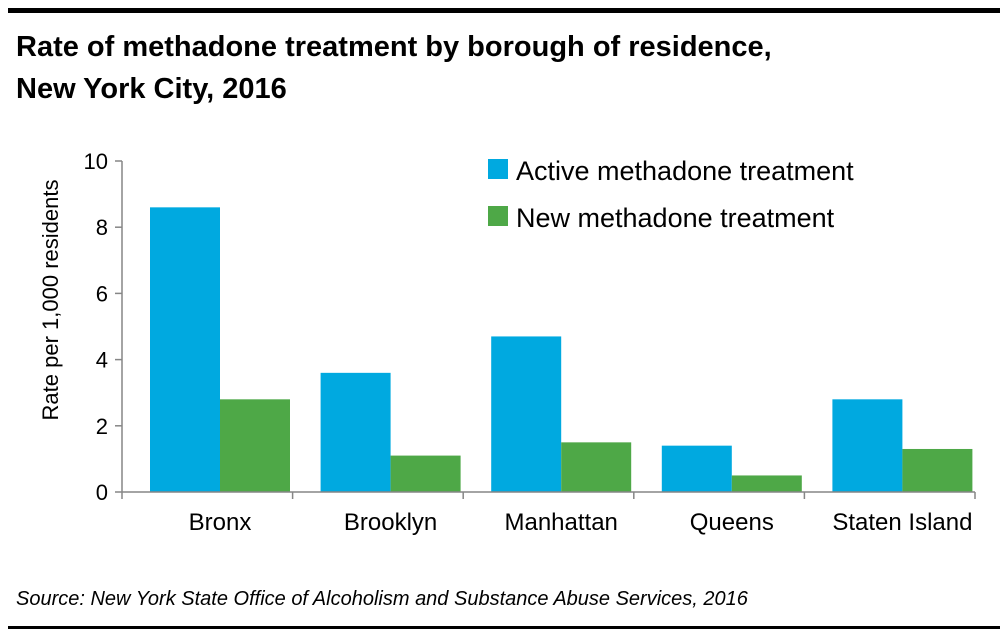 This screenshot has width=1002, height=640. What do you see at coordinates (937, 470) in the screenshot?
I see `bar-new-staten-island` at bounding box center [937, 470].